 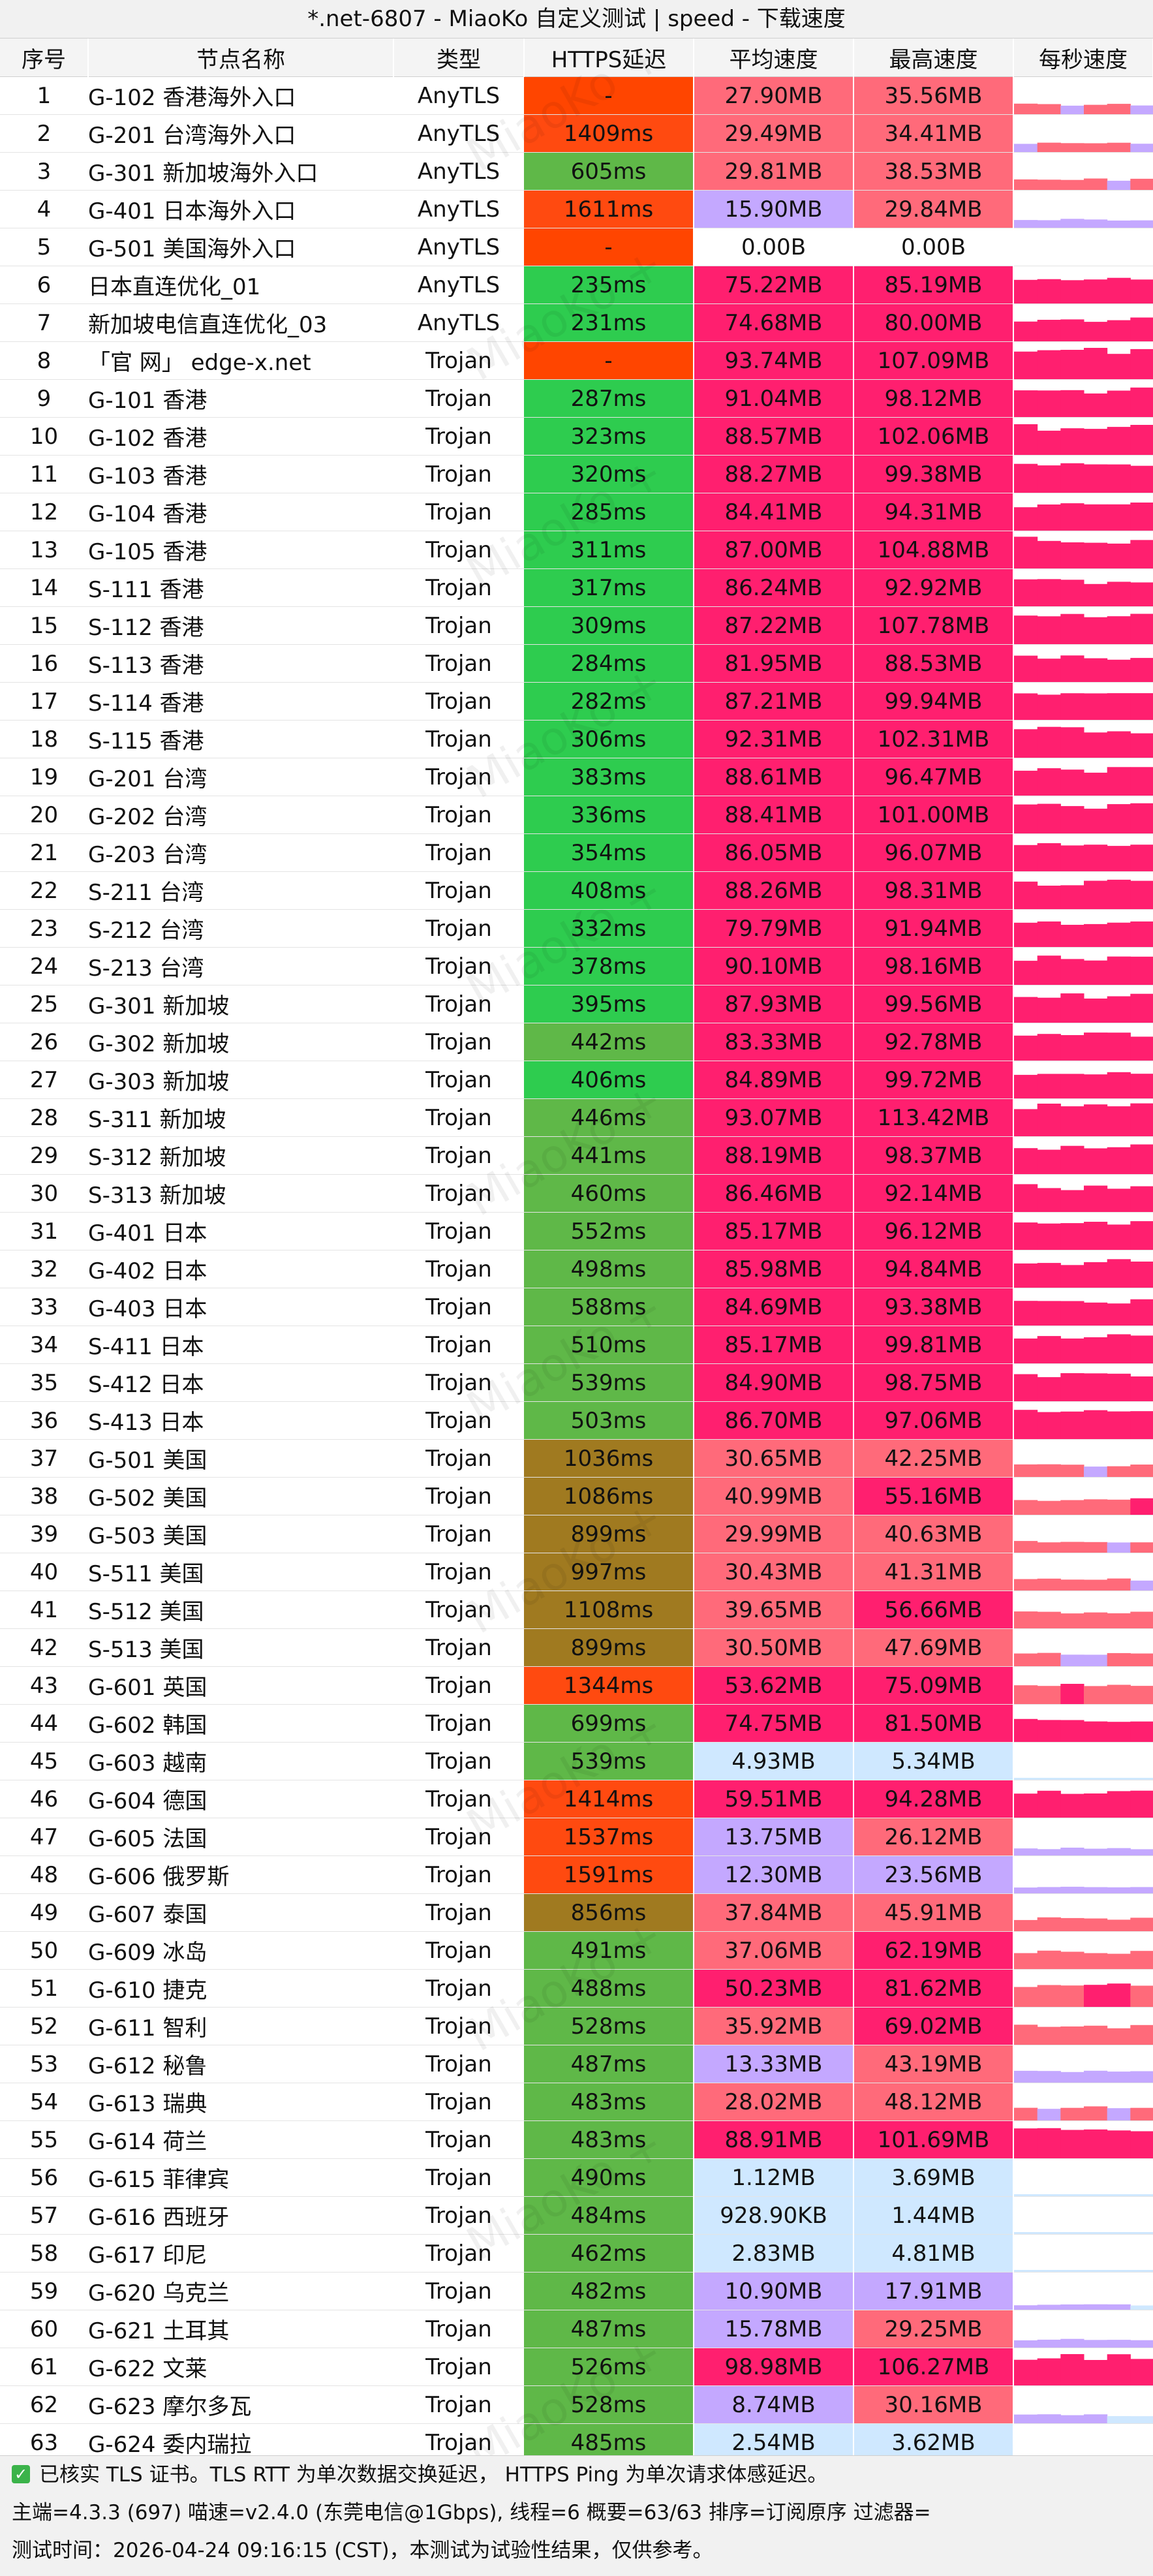 What do you see at coordinates (774, 58) in the screenshot?
I see `col-header-avg-speed: 平均速度` at bounding box center [774, 58].